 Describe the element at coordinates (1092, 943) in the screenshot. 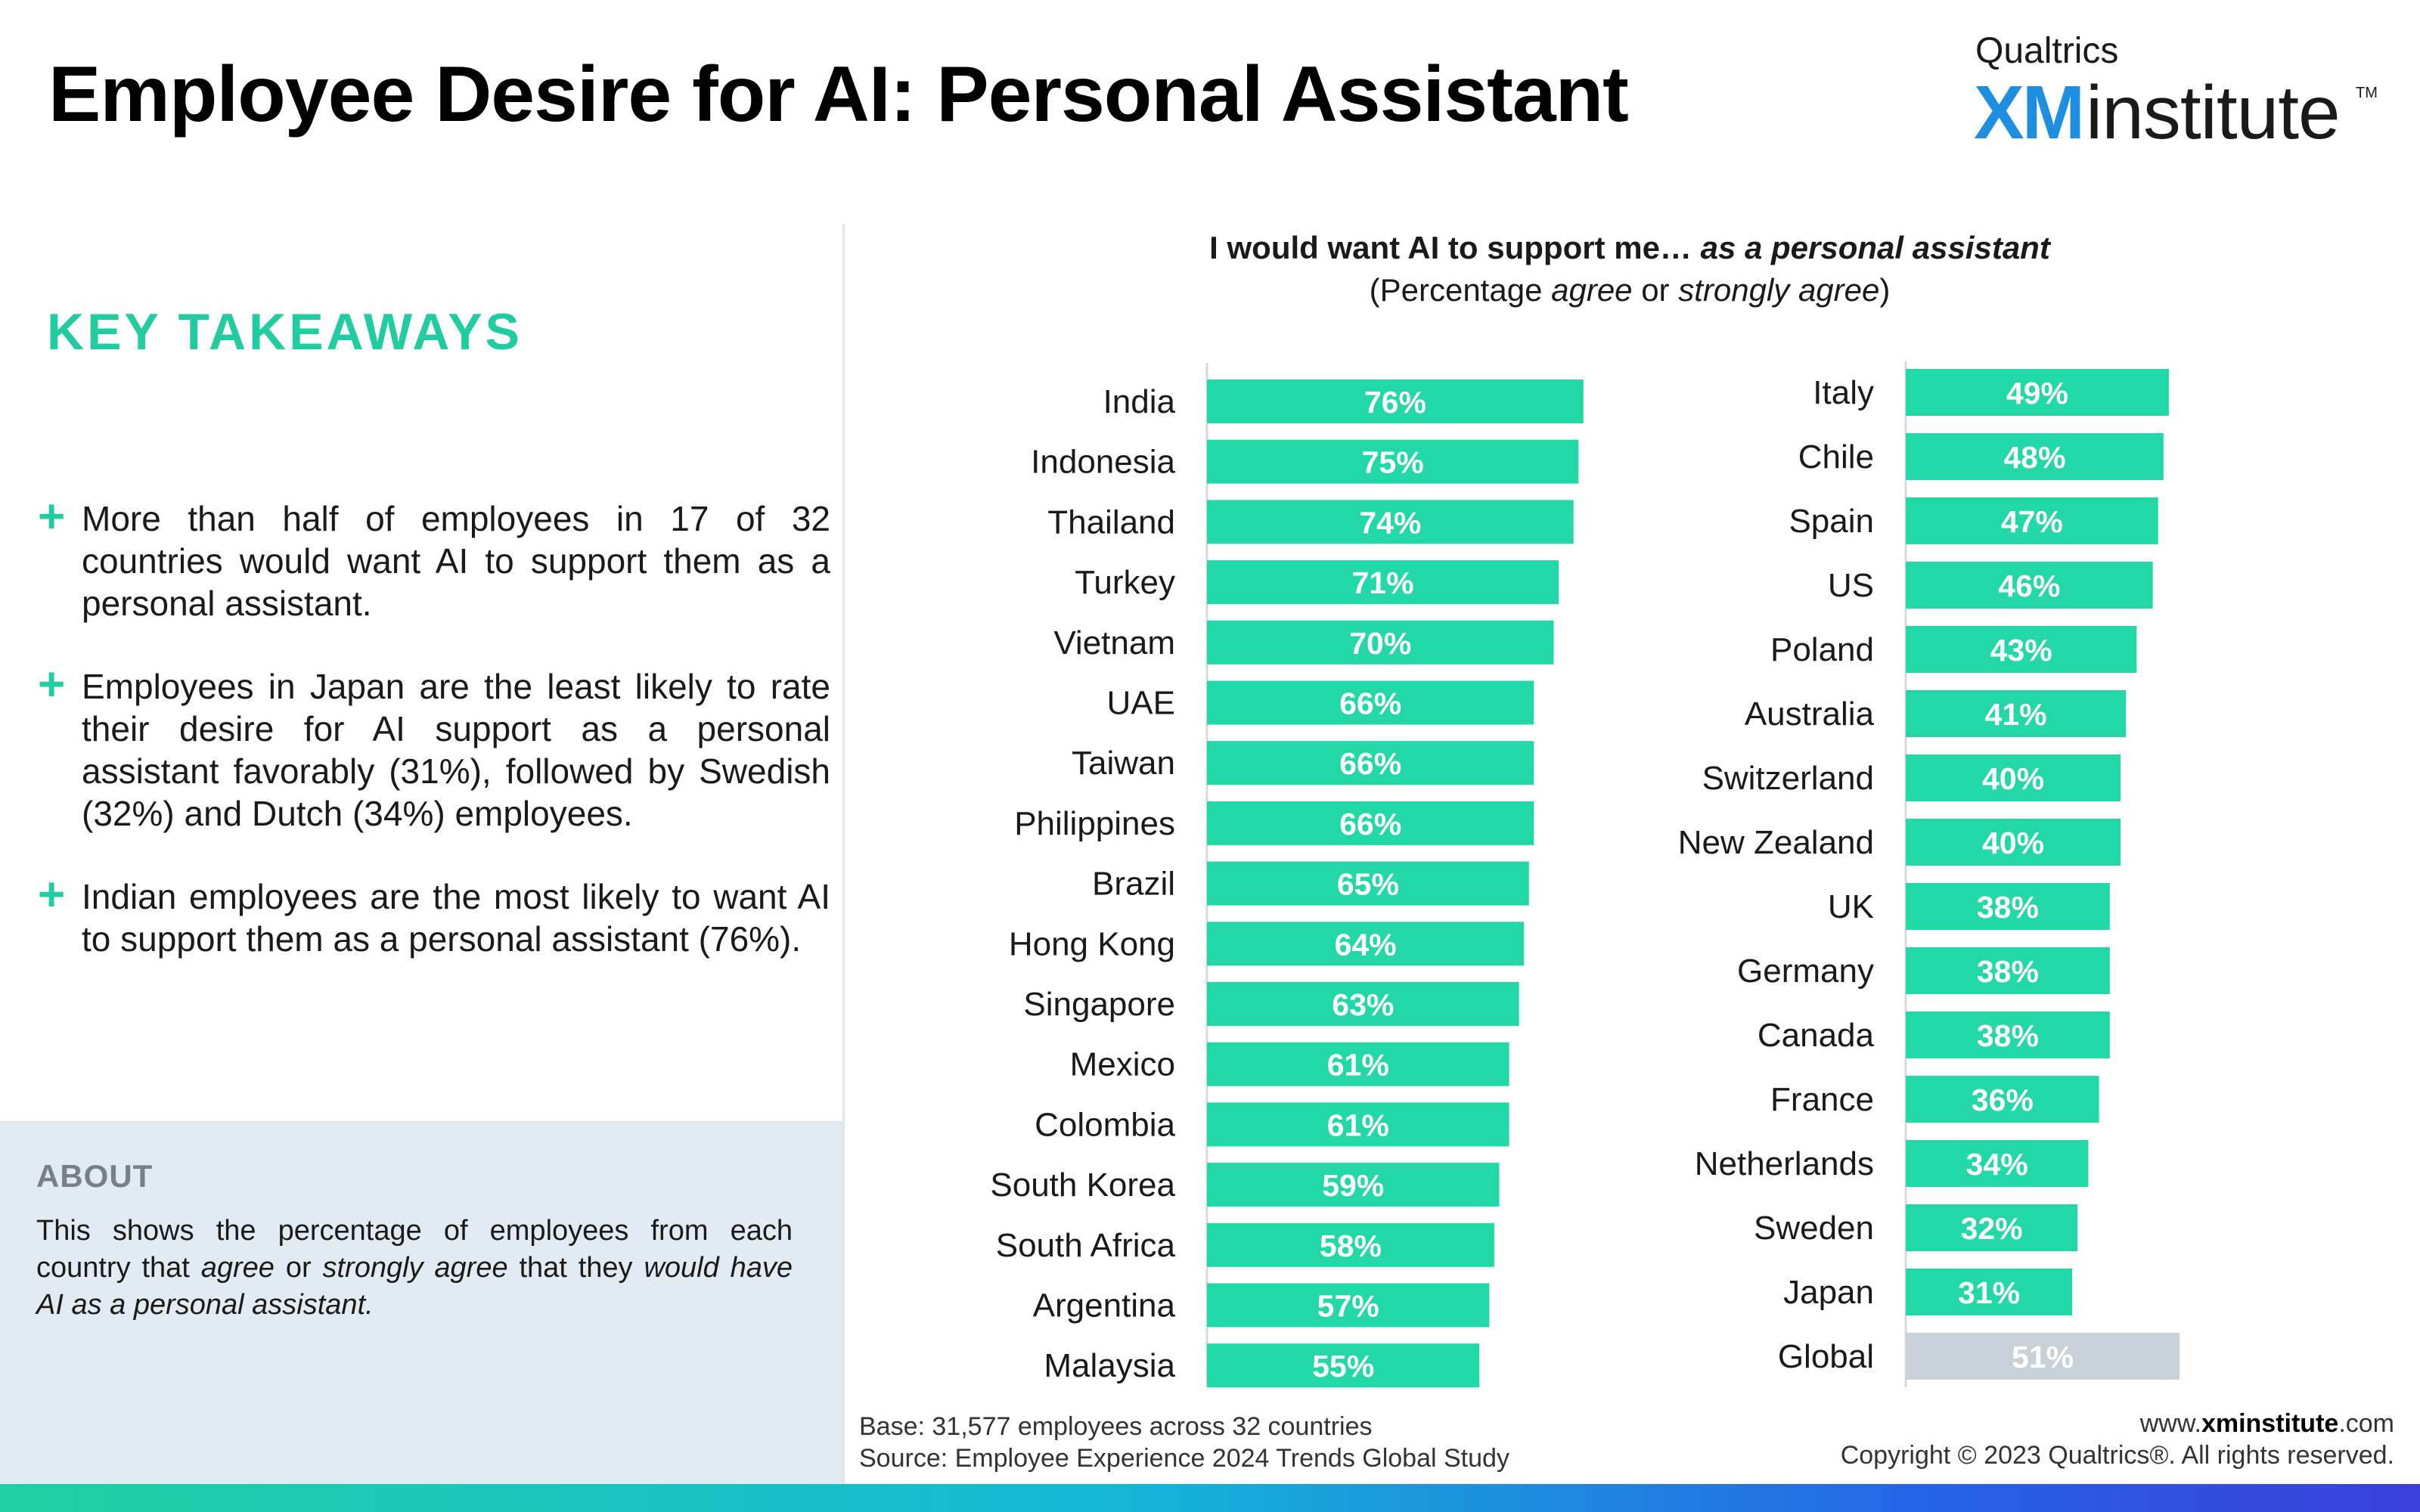

I see `category-label: Hong Kong` at that location.